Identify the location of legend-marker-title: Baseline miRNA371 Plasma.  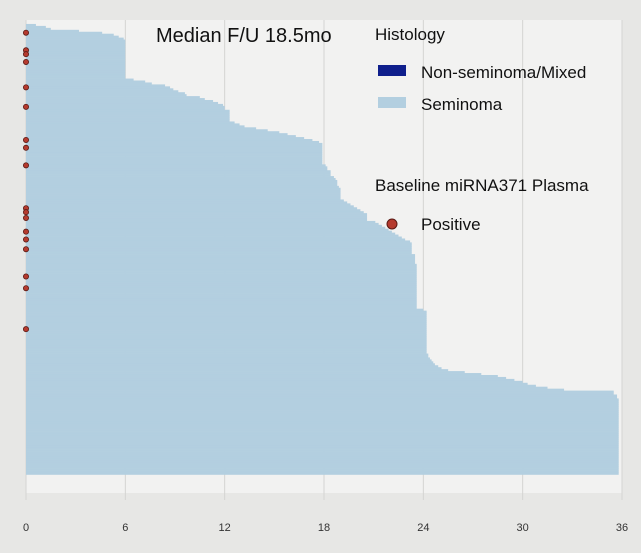
(482, 185).